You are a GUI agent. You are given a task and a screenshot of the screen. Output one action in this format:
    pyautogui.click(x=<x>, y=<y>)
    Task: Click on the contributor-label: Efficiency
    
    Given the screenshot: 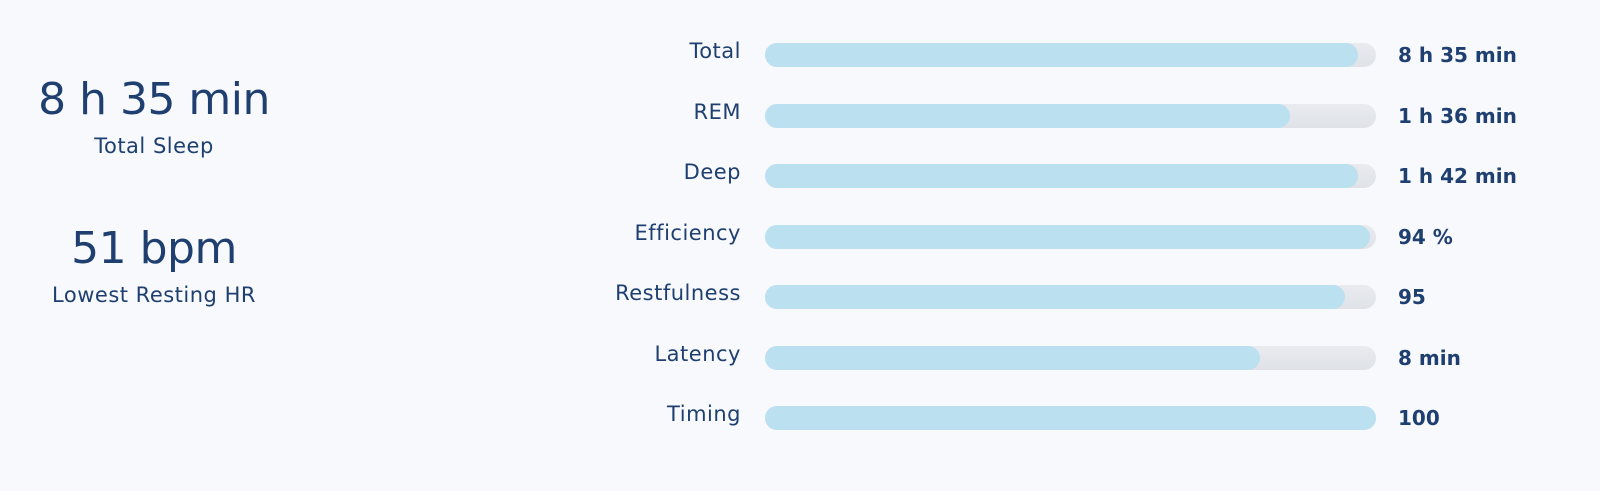 What is the action you would take?
    pyautogui.click(x=687, y=232)
    